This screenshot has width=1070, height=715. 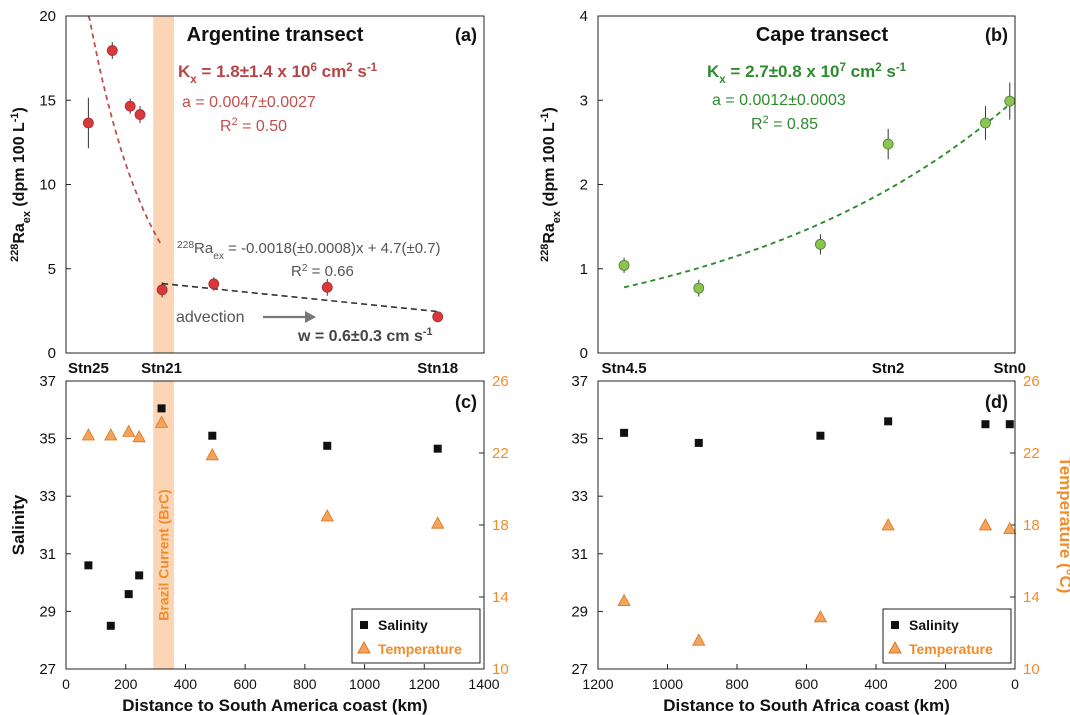 What do you see at coordinates (161, 368) in the screenshot?
I see `station-label-a: Stn21` at bounding box center [161, 368].